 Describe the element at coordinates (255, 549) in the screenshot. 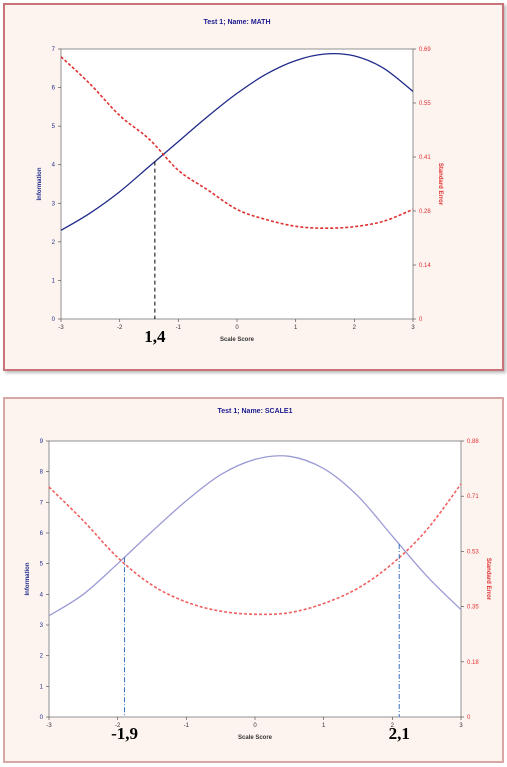

I see `series-line-standard-error` at that location.